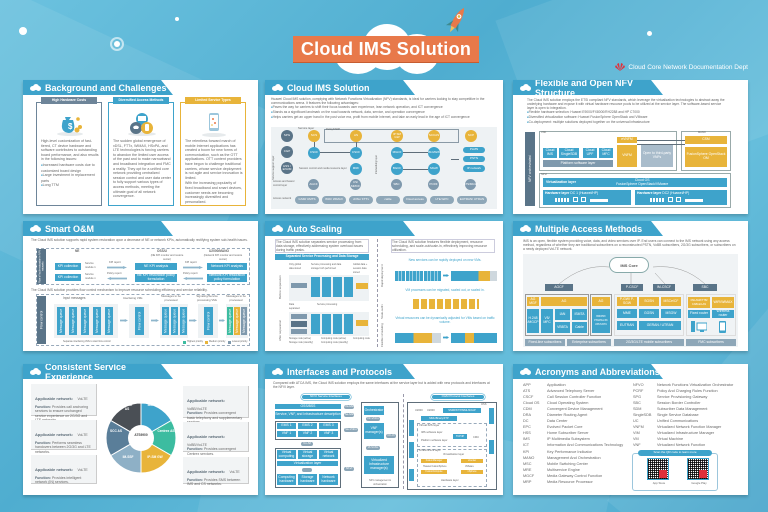 The height and width of the screenshot is (512, 768). What do you see at coordinates (678, 415) in the screenshot?
I see `acronym-value: Single Service Database` at bounding box center [678, 415].